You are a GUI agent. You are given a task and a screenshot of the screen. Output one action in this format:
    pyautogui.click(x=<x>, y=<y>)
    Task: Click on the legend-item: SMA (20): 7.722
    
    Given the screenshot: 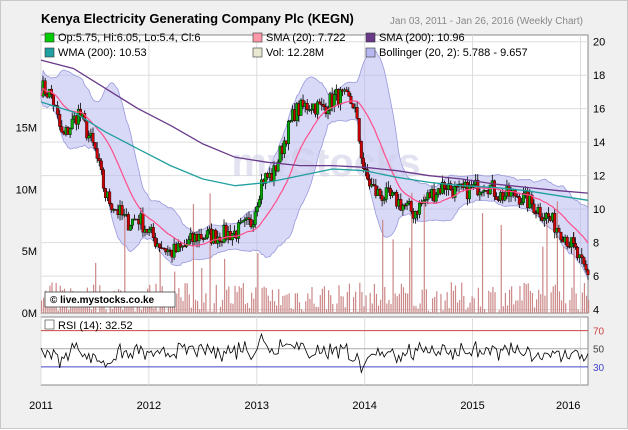 What is the action you would take?
    pyautogui.click(x=299, y=38)
    